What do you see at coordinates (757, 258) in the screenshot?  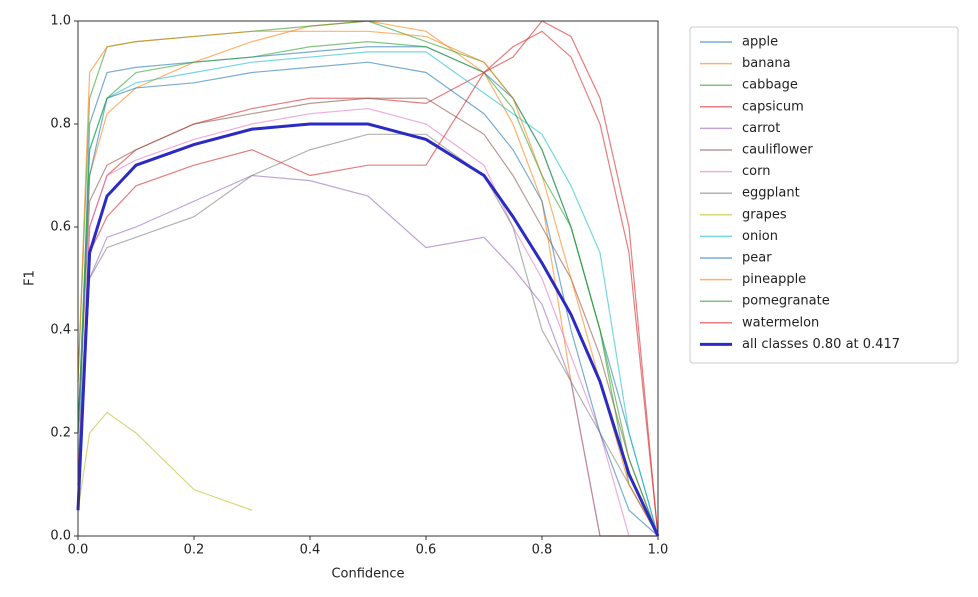 I see `legend-label: pear` at bounding box center [757, 258].